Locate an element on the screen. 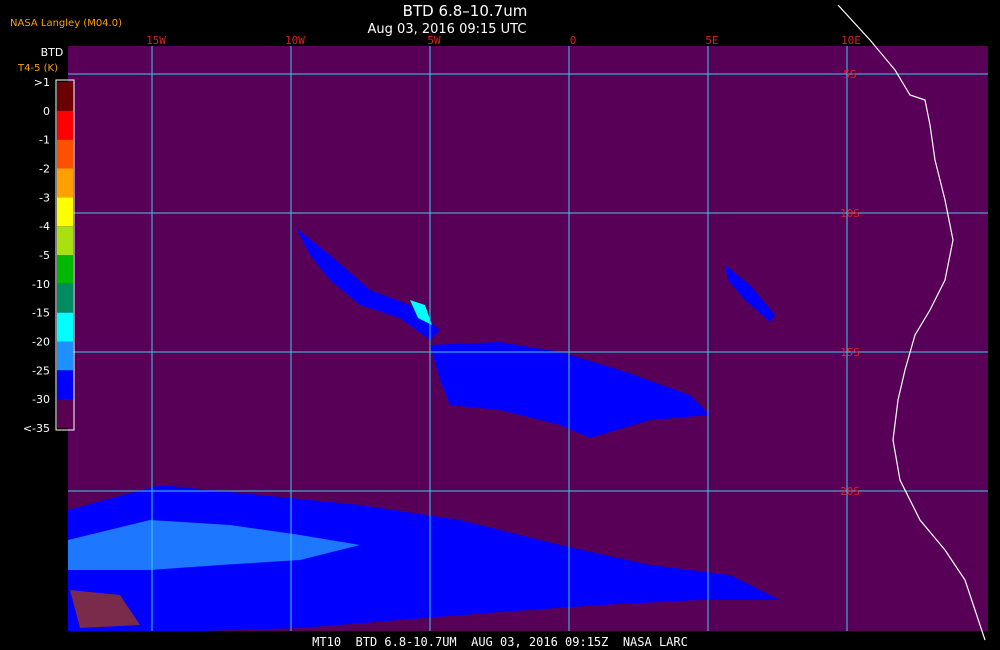 The height and width of the screenshot is (650, 1000). colorbar-label: >1 is located at coordinates (42, 82).